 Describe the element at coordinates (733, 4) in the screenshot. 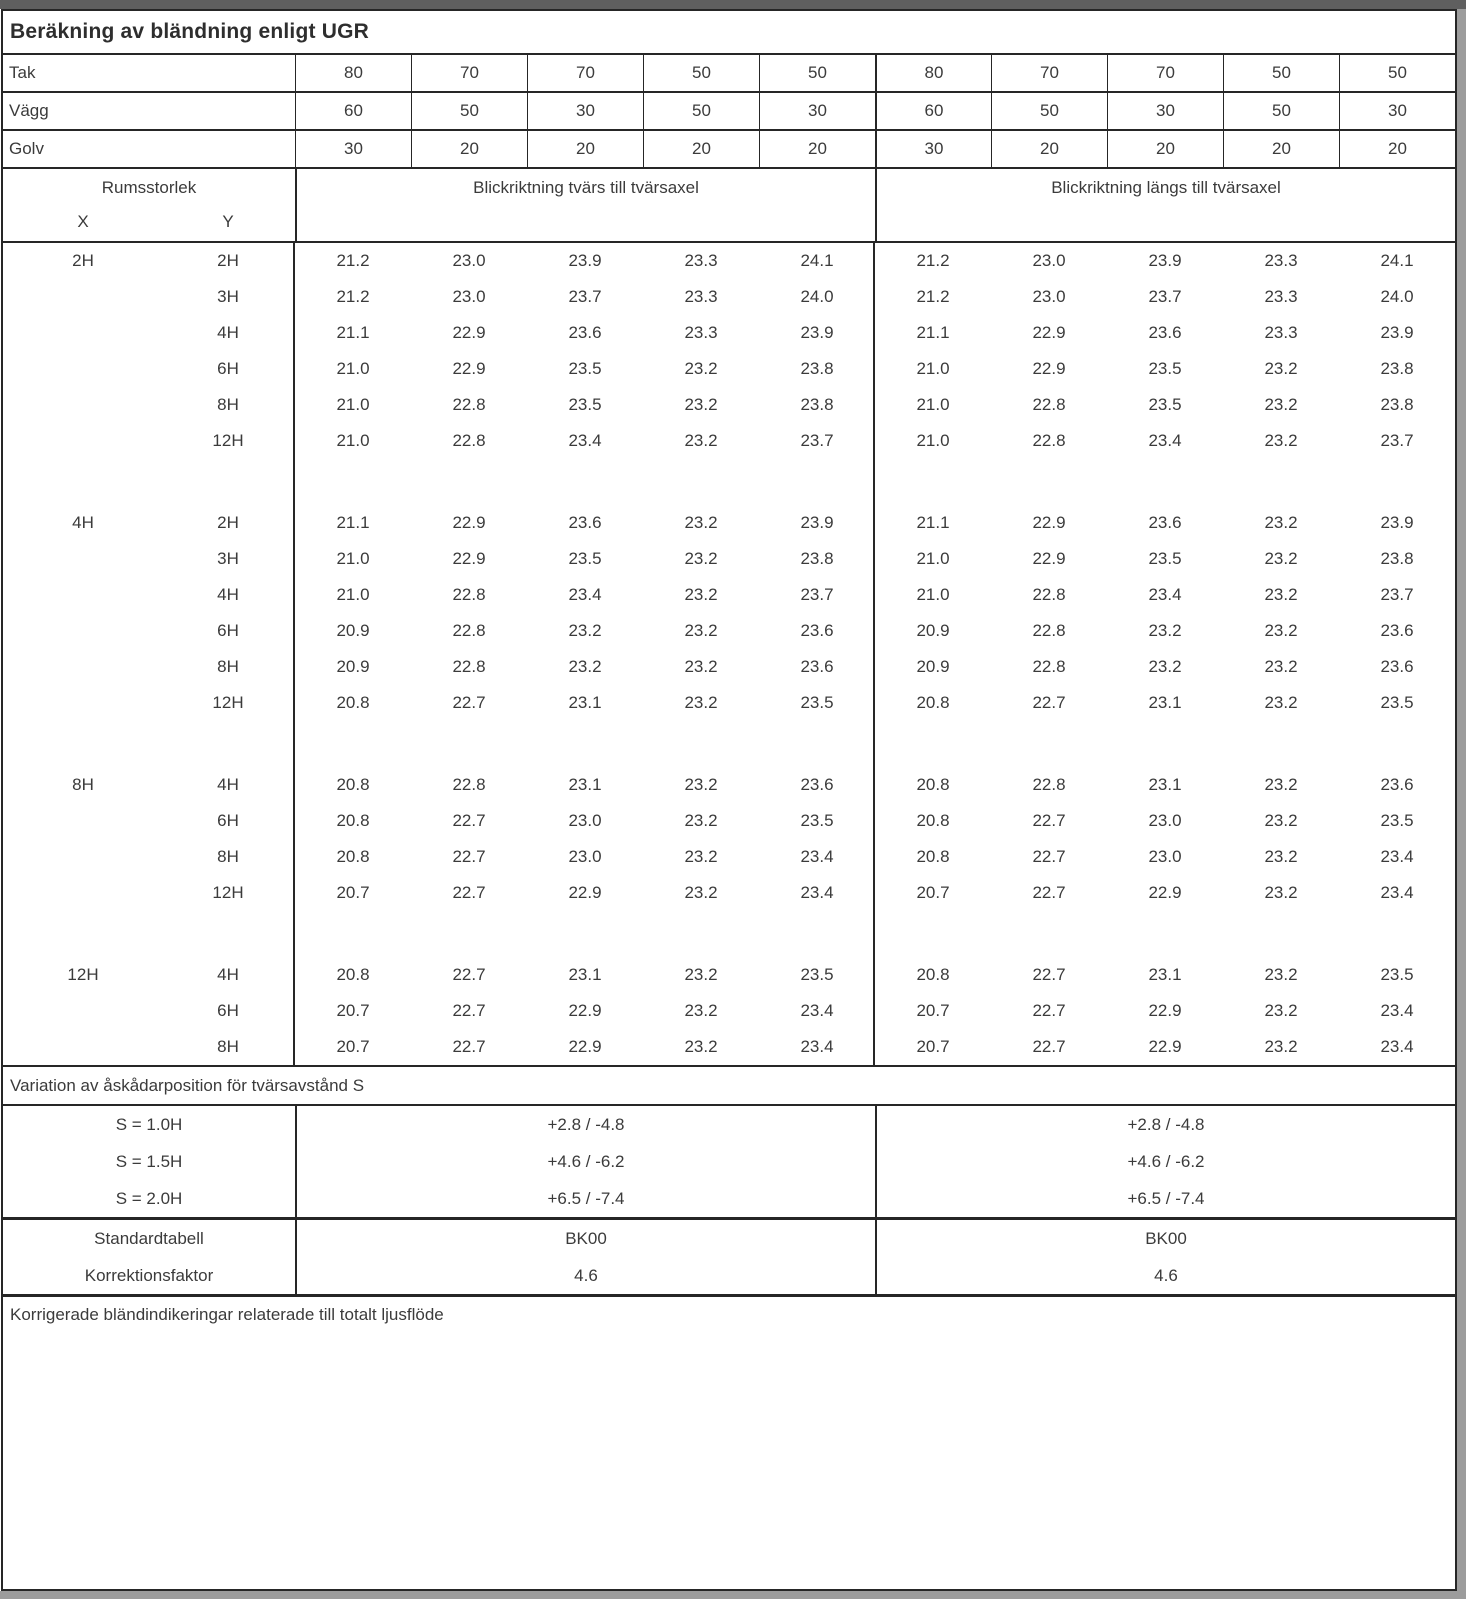

I see `page-edge-top` at that location.